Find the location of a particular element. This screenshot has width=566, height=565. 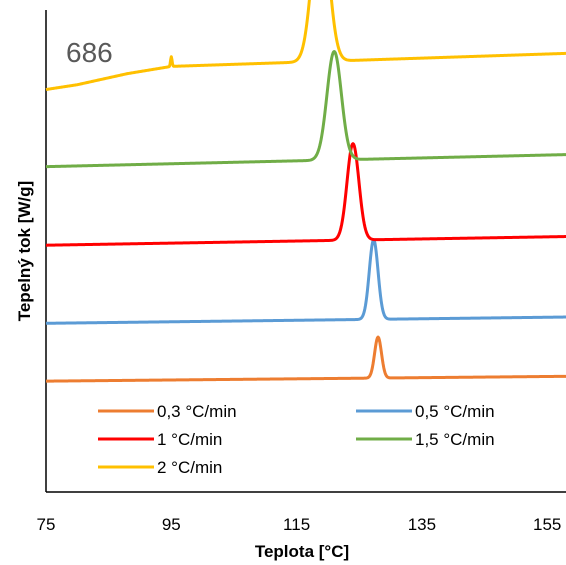

legend-label: 1 °C/min is located at coordinates (189, 439).